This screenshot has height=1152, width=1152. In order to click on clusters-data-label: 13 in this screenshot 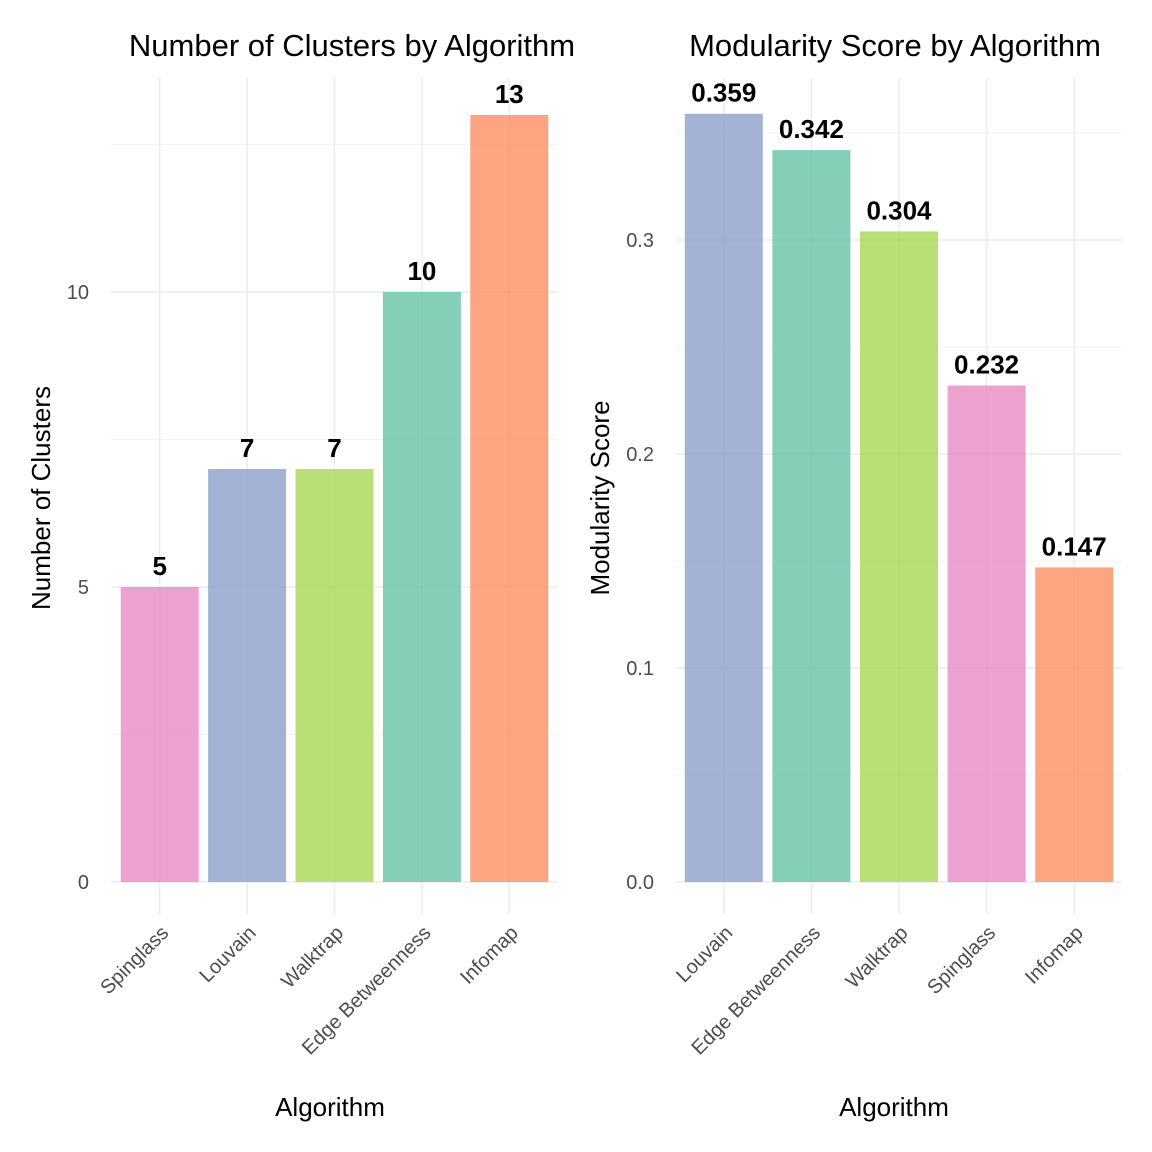, I will do `click(509, 94)`.